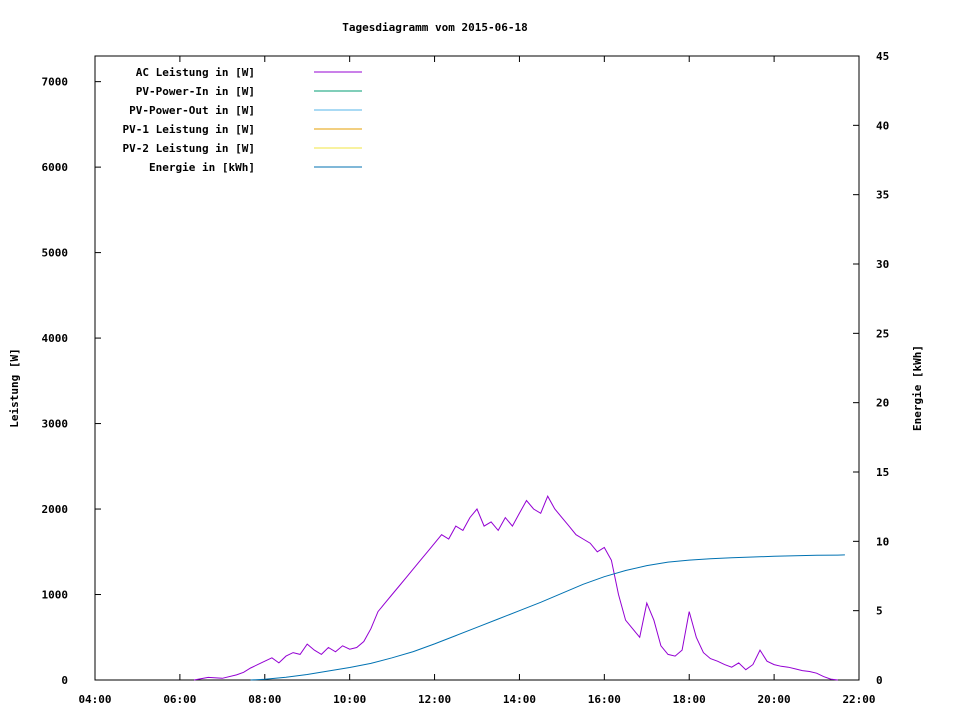 This screenshot has width=960, height=720. I want to click on x-tick-label: 22:00, so click(858, 699).